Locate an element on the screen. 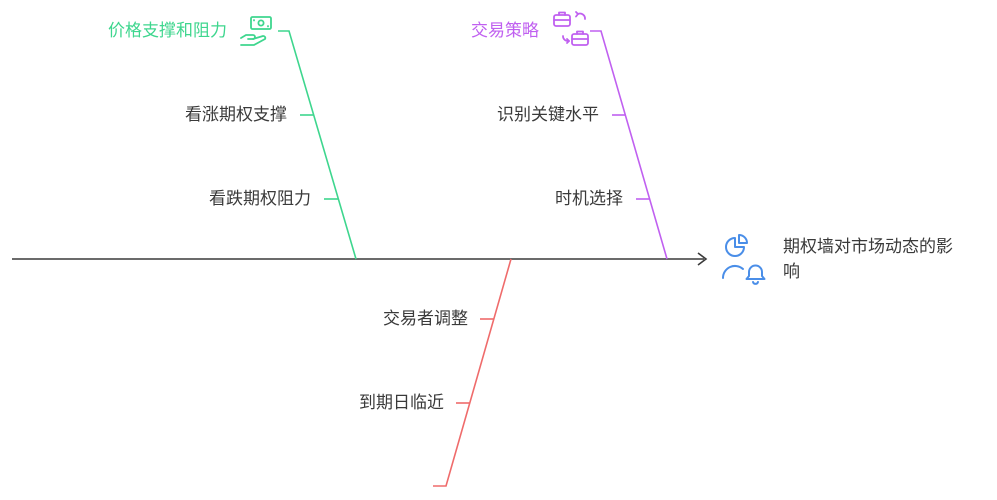 This screenshot has height=500, width=997. briefcase-swap-icon is located at coordinates (571, 28).